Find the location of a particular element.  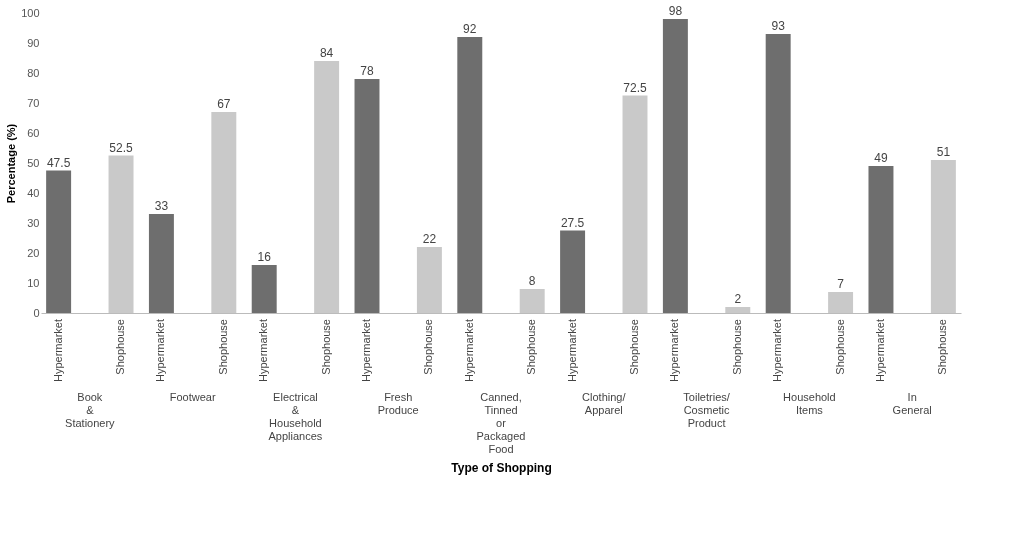

data-label: 84 is located at coordinates (326, 53).